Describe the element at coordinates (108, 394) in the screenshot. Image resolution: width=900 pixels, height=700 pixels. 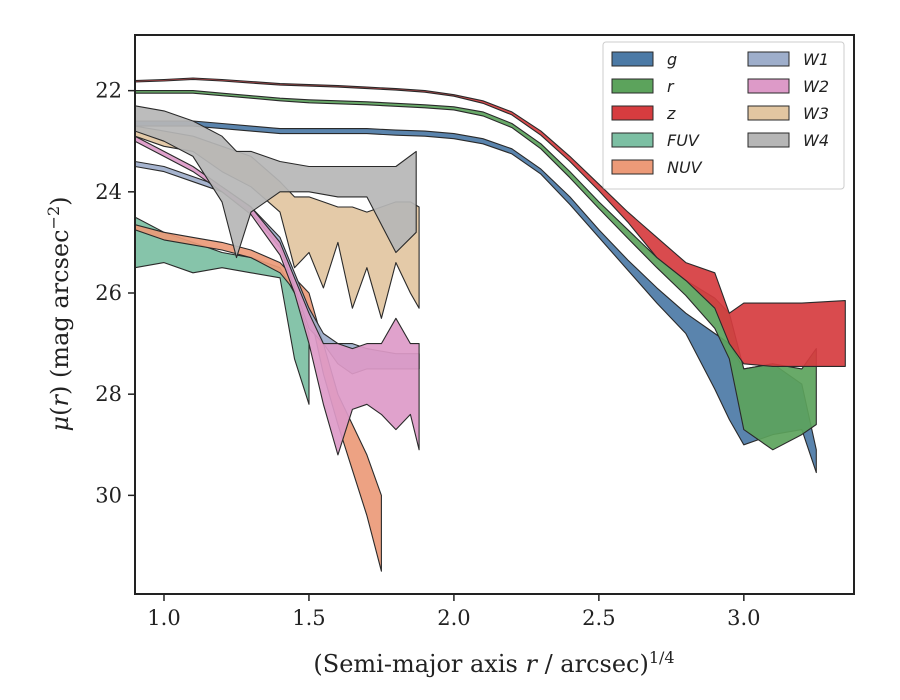
I see `y-tick-label: 28` at that location.